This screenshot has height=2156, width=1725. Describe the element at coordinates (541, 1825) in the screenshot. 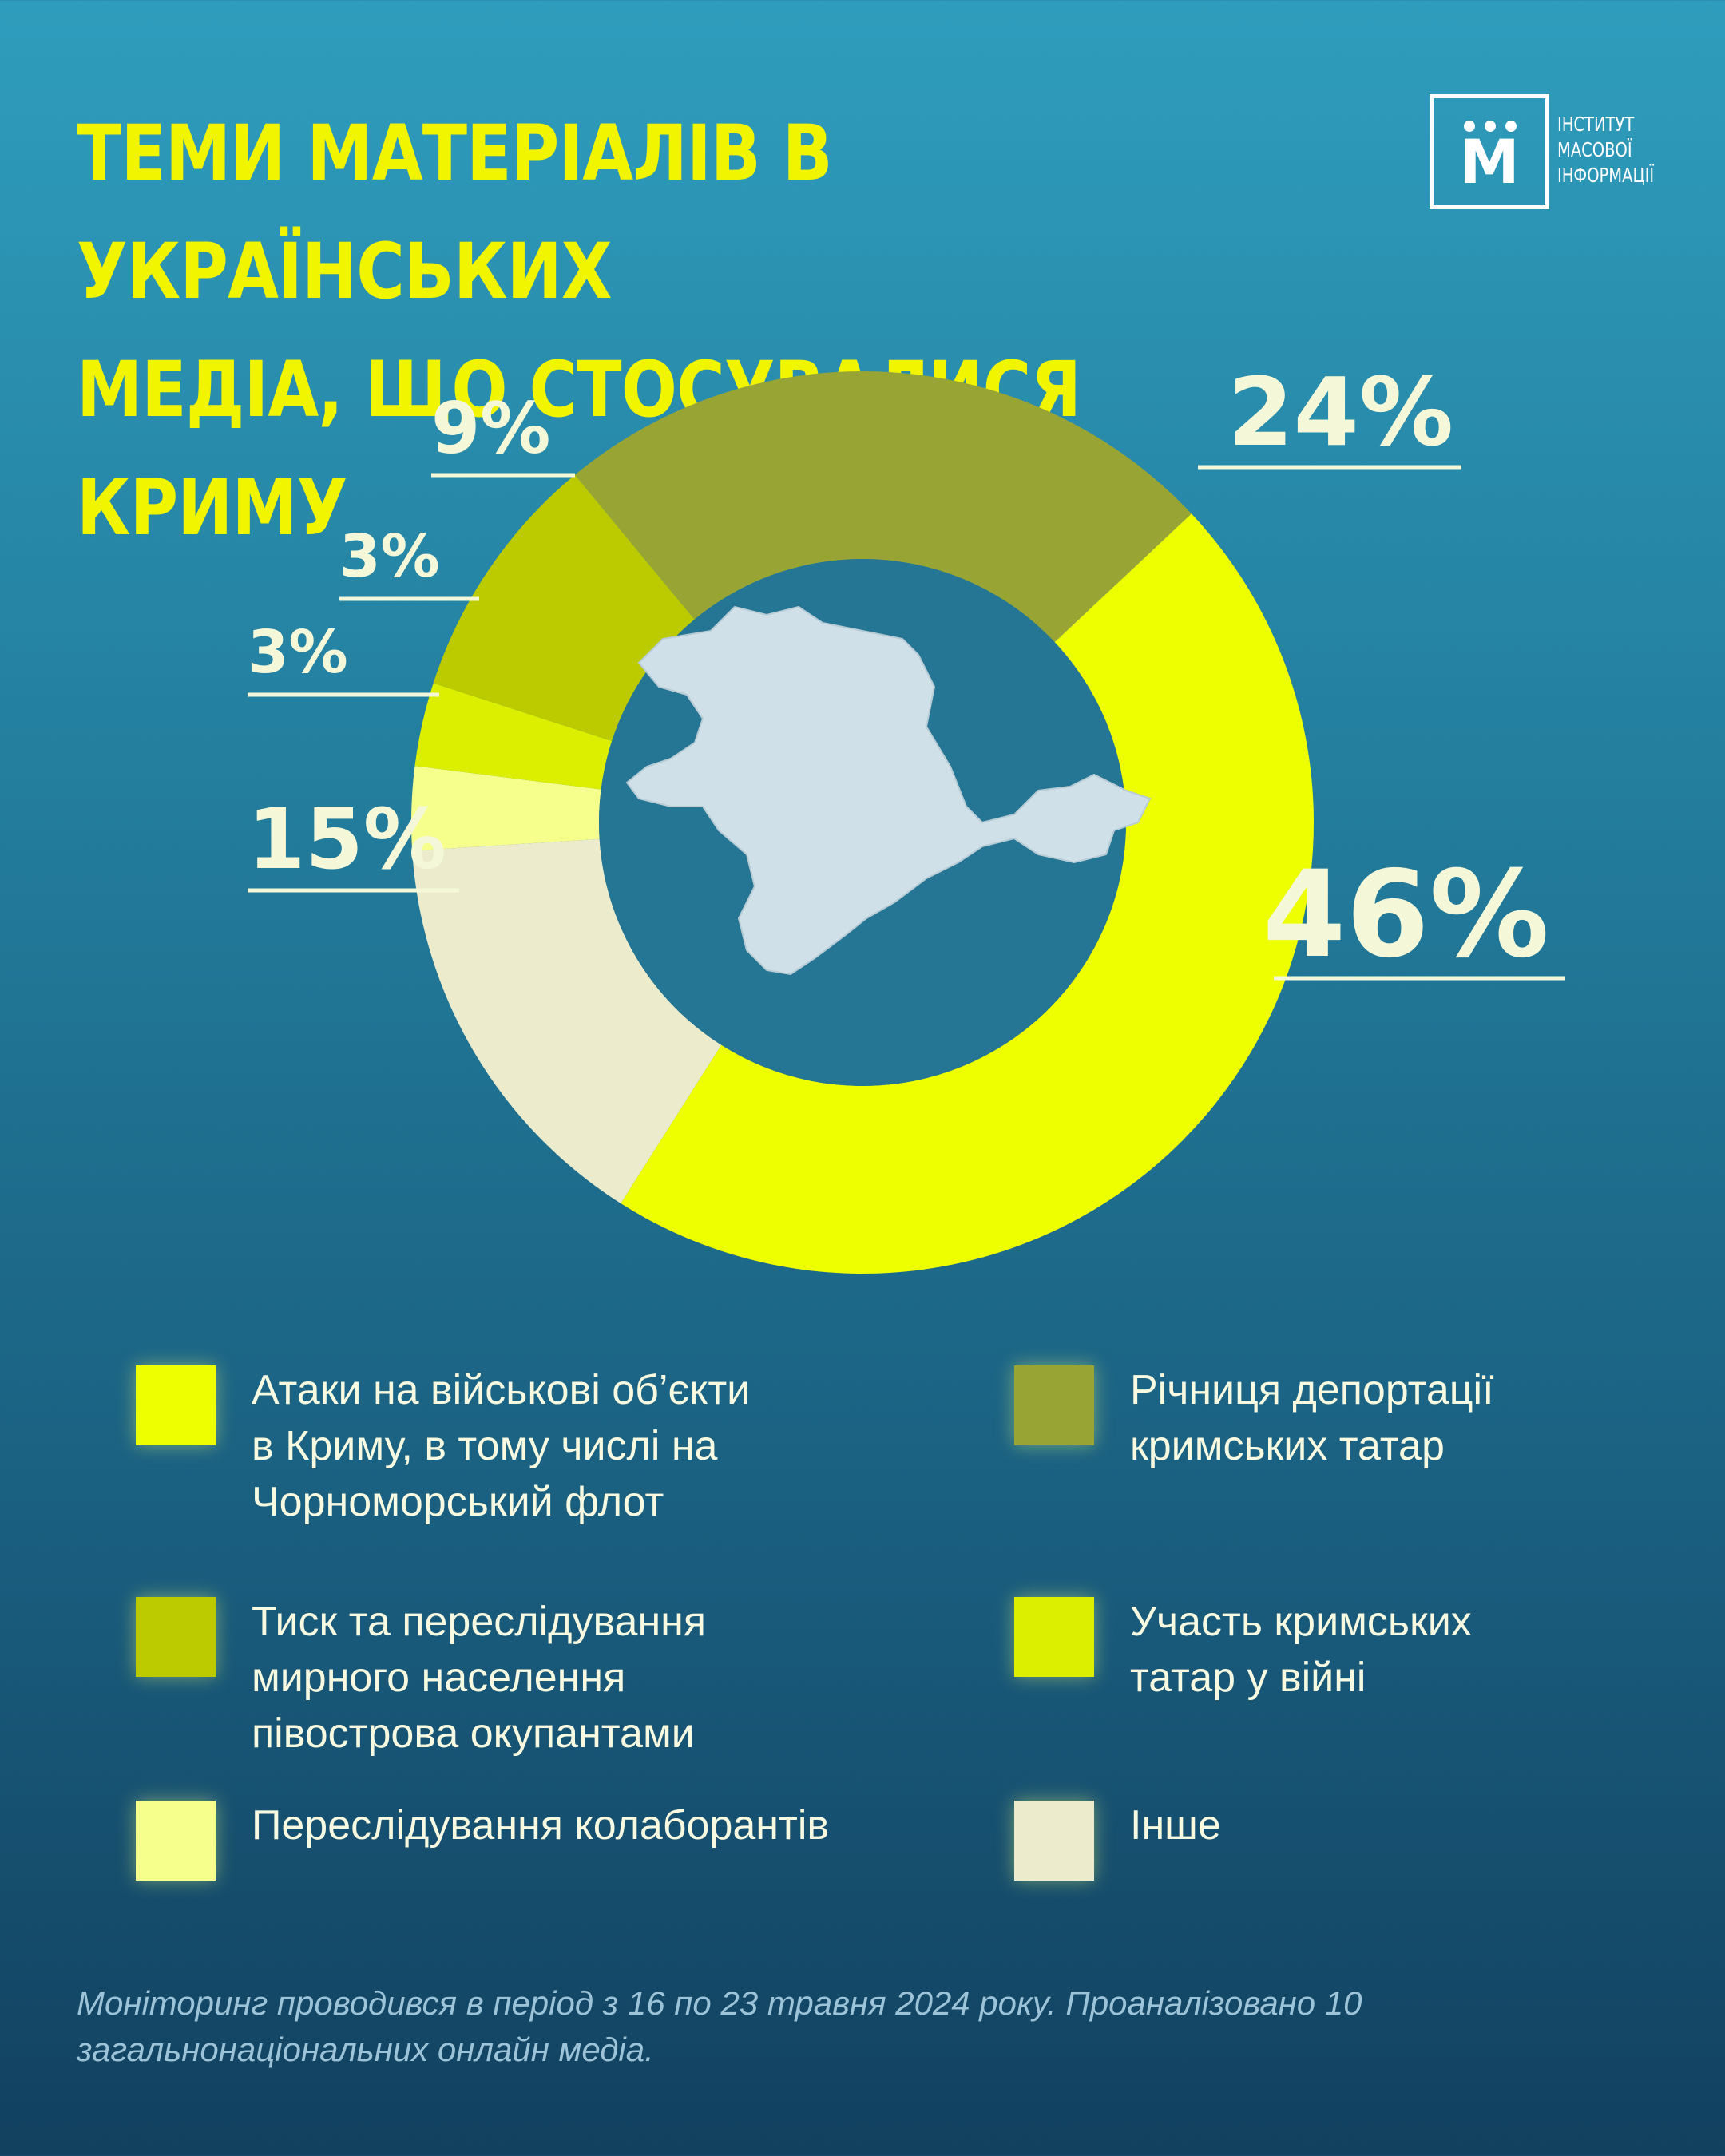

I see `legend-label: Переслідування колаборантів` at that location.